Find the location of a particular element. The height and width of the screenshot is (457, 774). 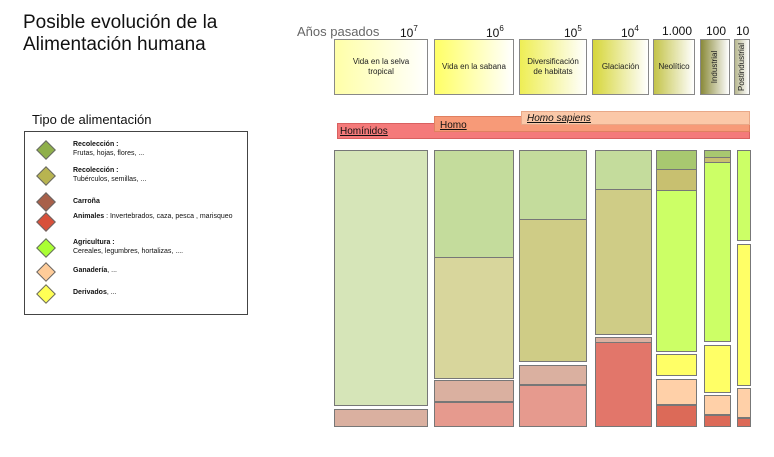

period-sabana: Vida en la sabana is located at coordinates (474, 67).